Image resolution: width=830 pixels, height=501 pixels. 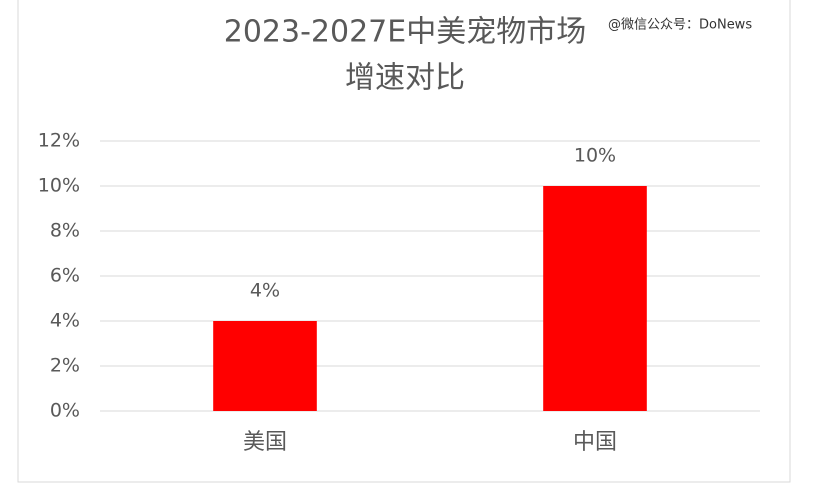 I want to click on y-tick-label: 0%, so click(x=65, y=411).